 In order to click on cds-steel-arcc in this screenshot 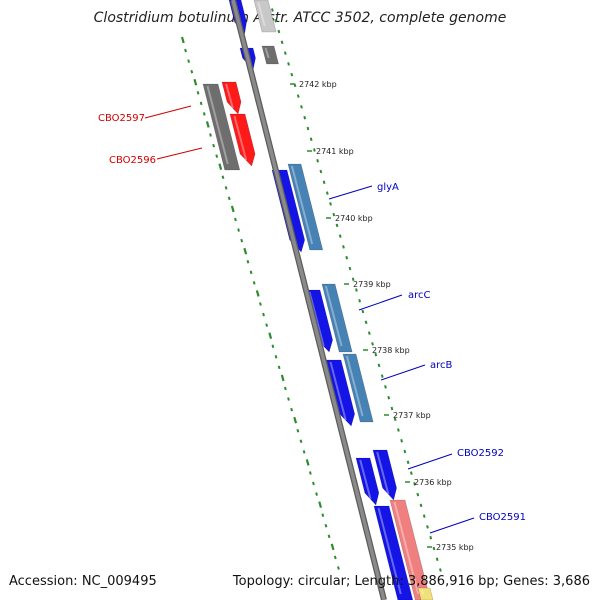, I will do `click(337, 318)`.